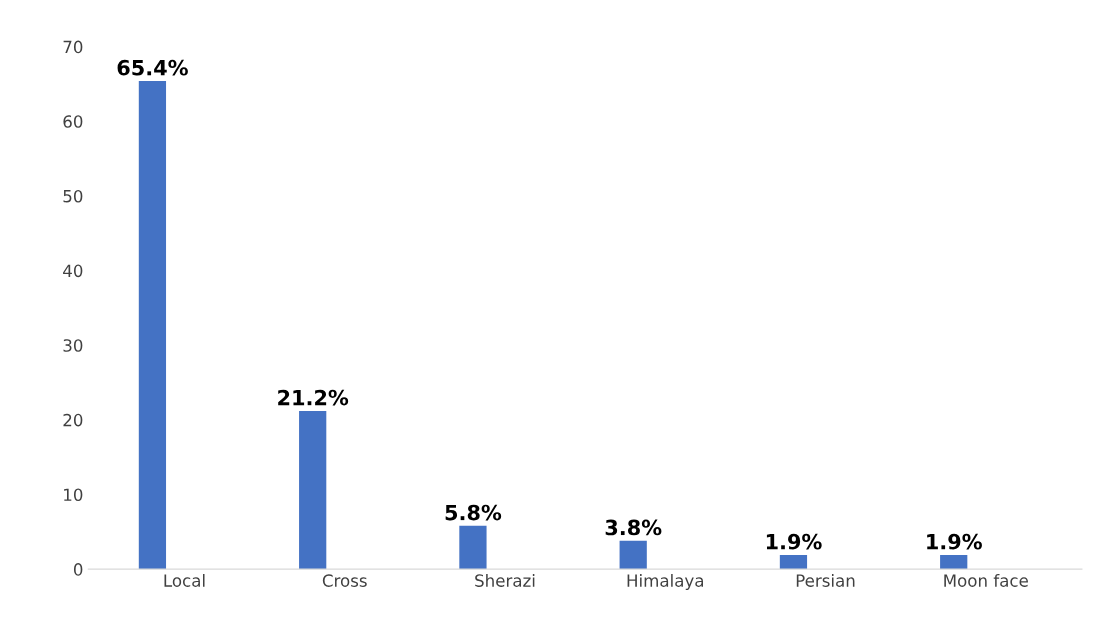  What do you see at coordinates (78, 569) in the screenshot?
I see `y-tick-label: 0` at bounding box center [78, 569].